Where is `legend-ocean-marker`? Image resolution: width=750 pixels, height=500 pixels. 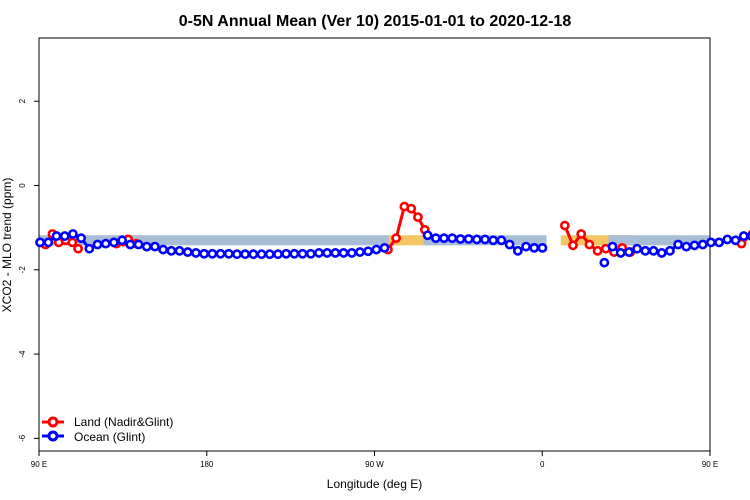 legend-ocean-marker is located at coordinates (53, 436).